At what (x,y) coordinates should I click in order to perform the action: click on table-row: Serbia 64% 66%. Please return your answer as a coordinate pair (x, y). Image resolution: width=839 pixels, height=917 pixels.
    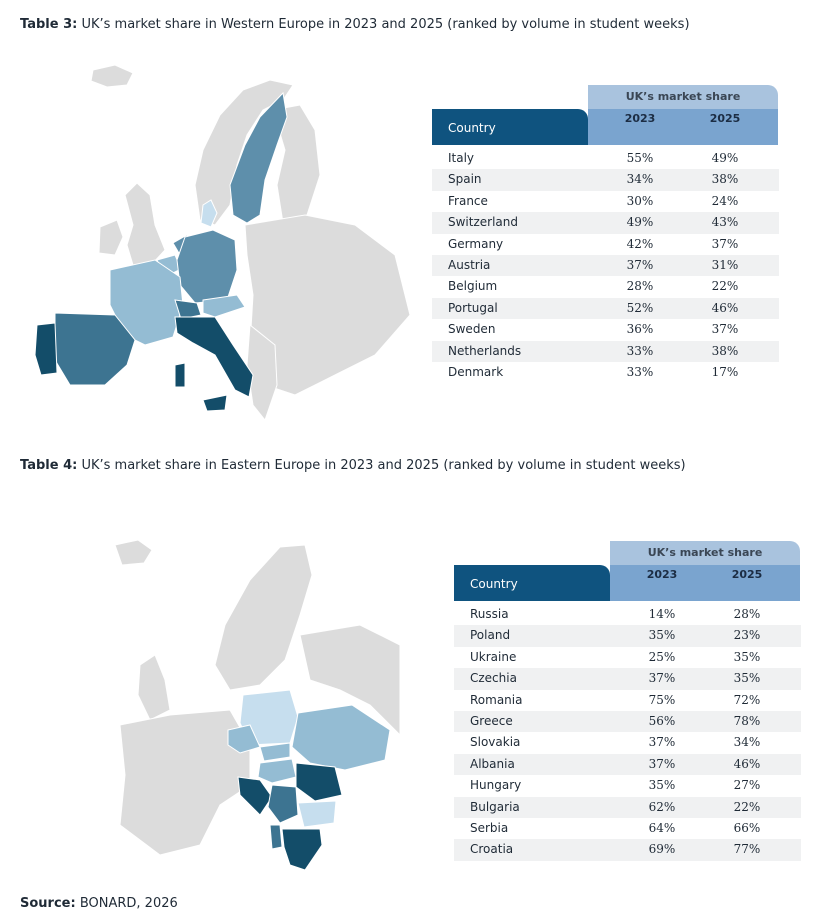
    Looking at the image, I should click on (627, 828).